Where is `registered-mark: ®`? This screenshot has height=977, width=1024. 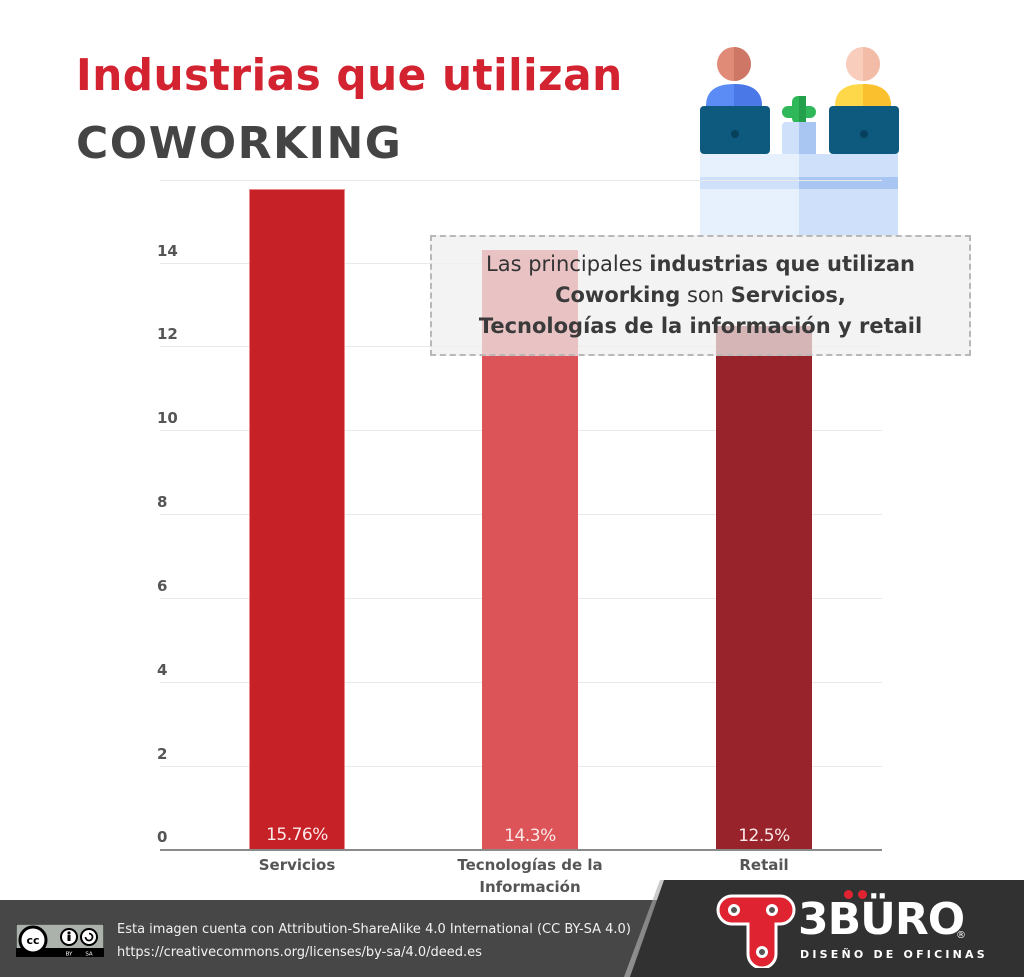
registered-mark: ® is located at coordinates (961, 935).